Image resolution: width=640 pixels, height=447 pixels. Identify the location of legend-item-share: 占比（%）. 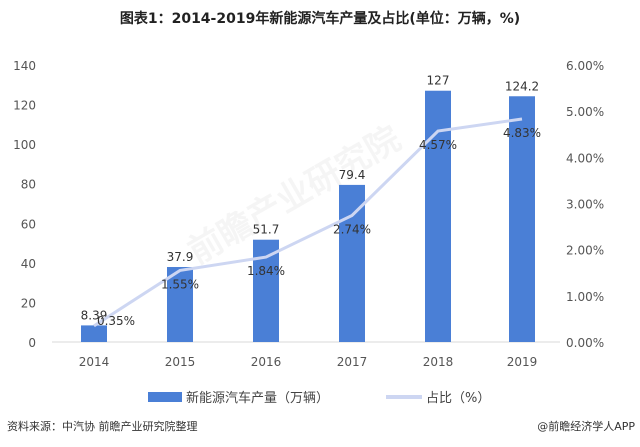
(438, 396).